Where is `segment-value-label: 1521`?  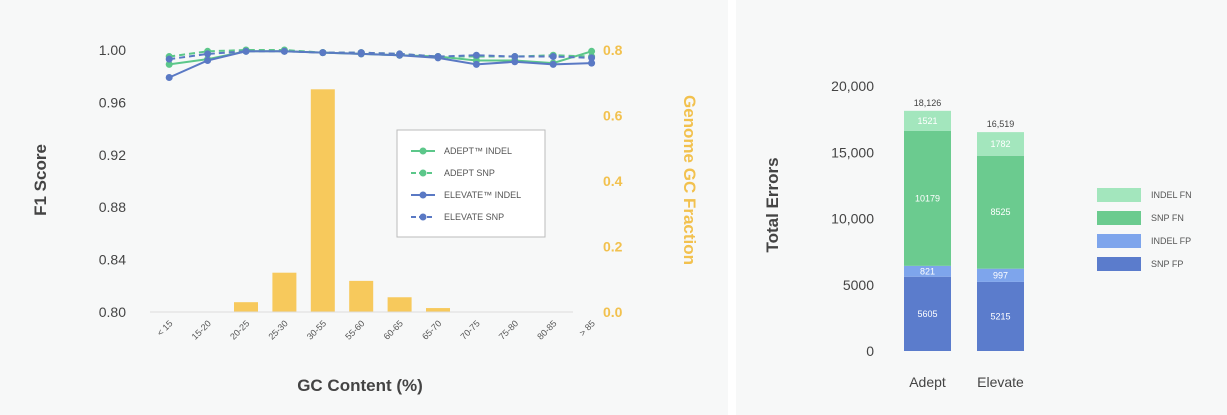 segment-value-label: 1521 is located at coordinates (927, 121).